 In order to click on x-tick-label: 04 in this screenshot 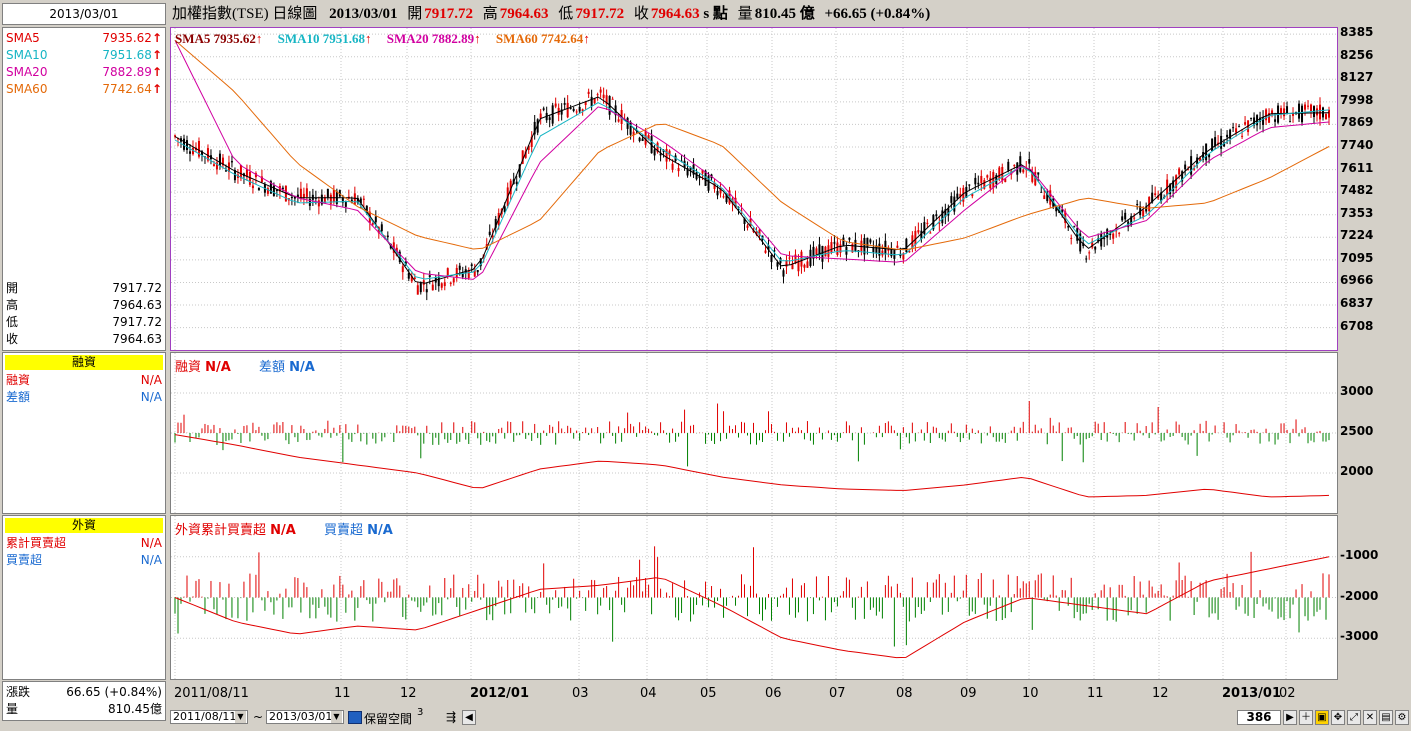, I will do `click(648, 693)`.